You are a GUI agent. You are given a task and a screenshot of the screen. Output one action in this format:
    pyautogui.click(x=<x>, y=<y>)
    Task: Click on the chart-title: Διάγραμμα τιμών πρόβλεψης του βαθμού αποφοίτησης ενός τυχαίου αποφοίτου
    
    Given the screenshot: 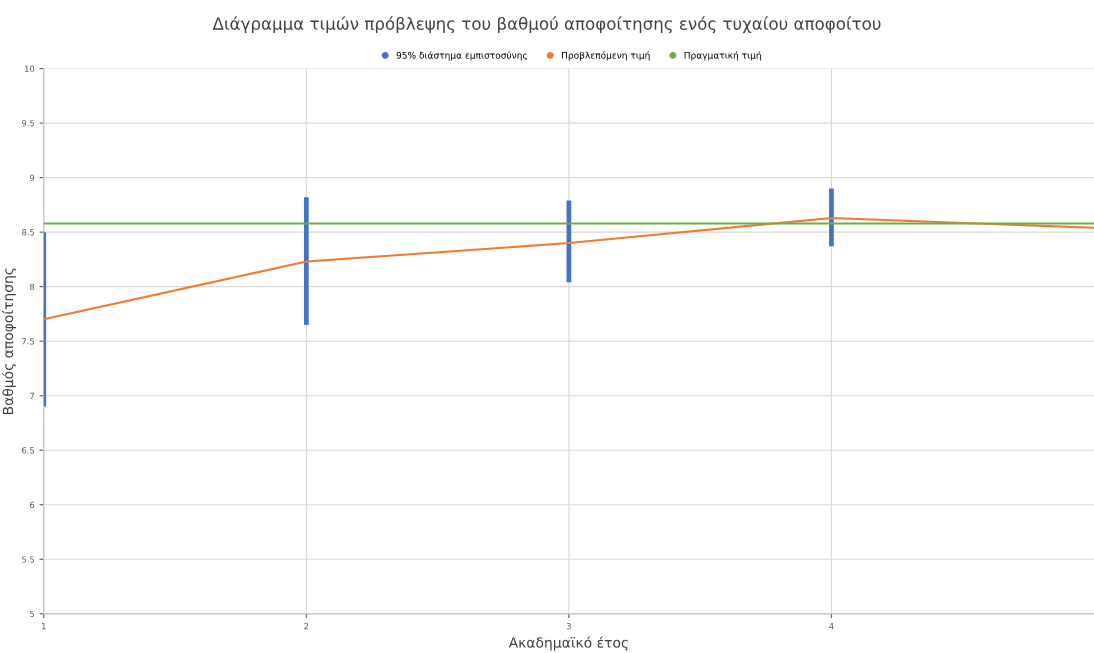 What is the action you would take?
    pyautogui.click(x=546, y=25)
    